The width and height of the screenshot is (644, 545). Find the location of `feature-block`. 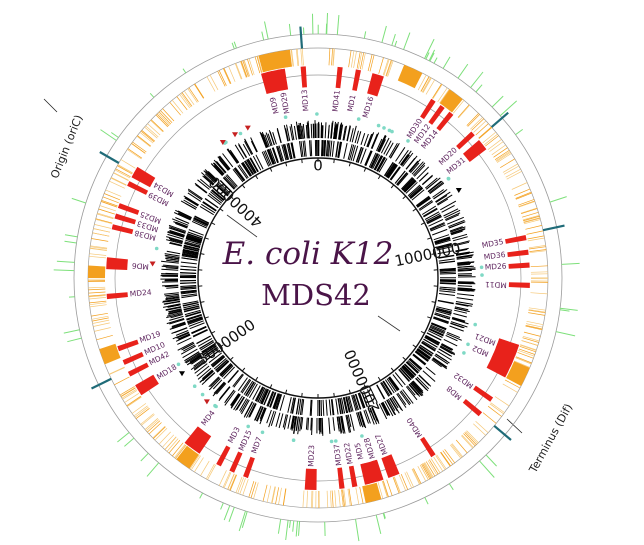

feature-block is located at coordinates (275, 61).